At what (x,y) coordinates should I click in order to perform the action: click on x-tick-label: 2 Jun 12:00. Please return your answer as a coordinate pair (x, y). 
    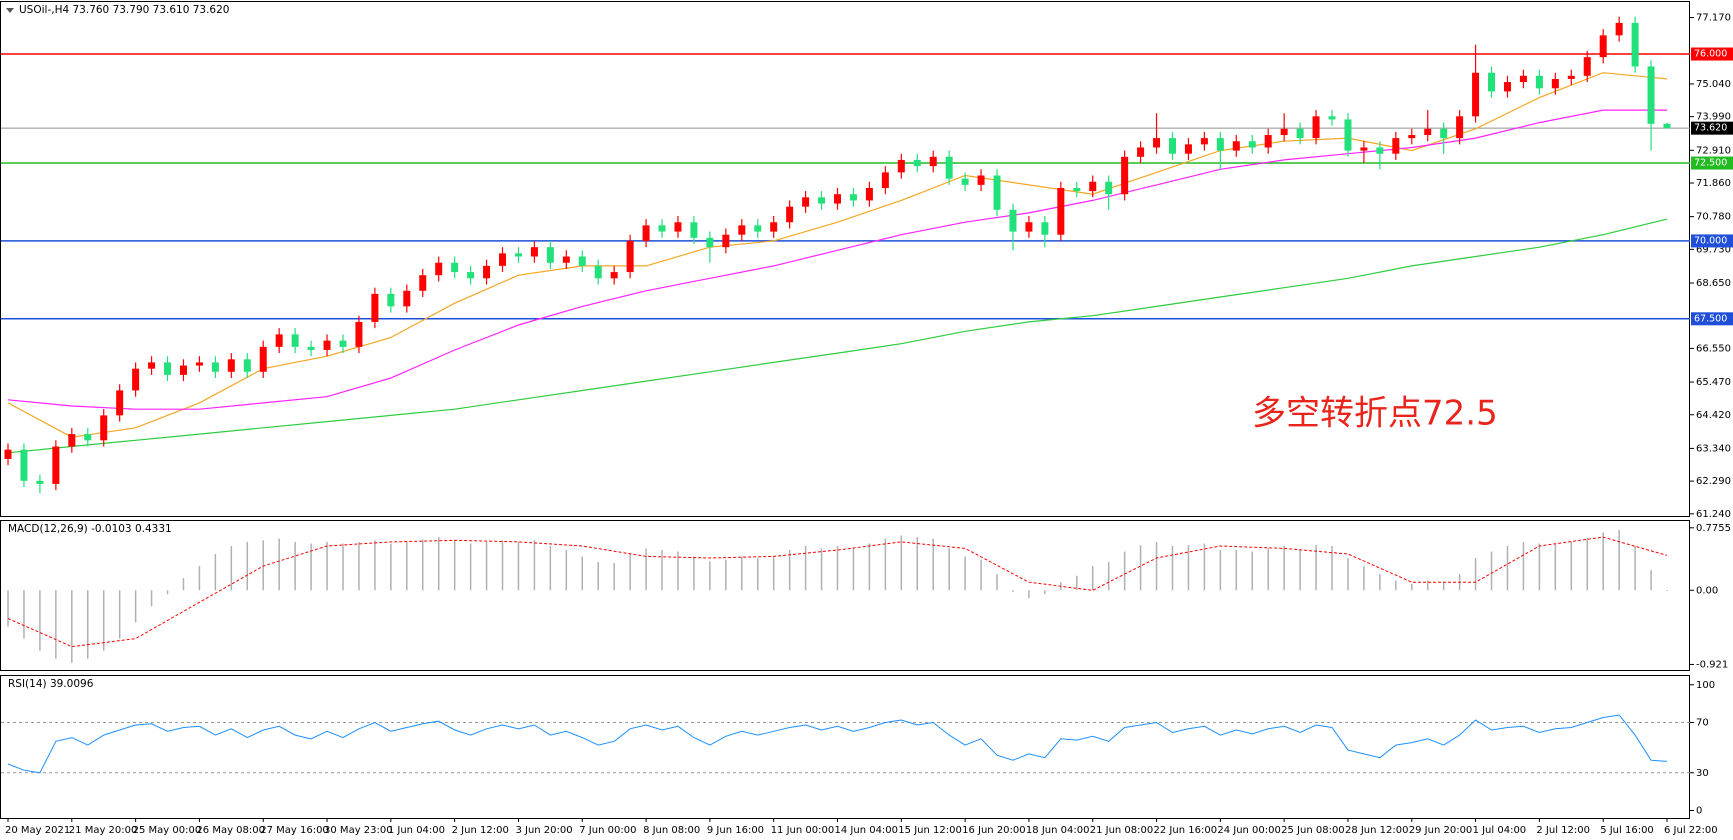
    Looking at the image, I should click on (480, 830).